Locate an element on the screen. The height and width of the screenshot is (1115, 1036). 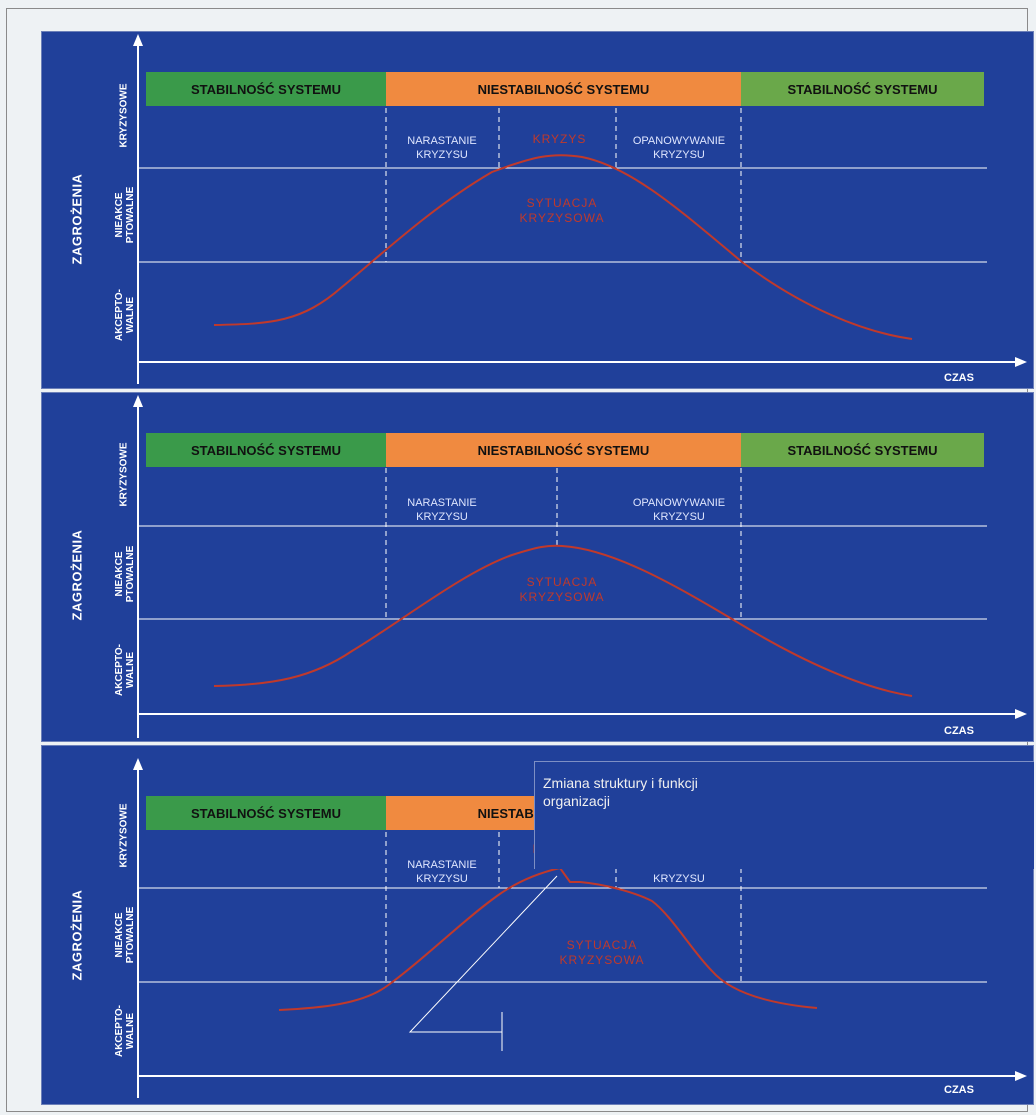
phase-crisis: KRYZYS is located at coordinates (559, 139).